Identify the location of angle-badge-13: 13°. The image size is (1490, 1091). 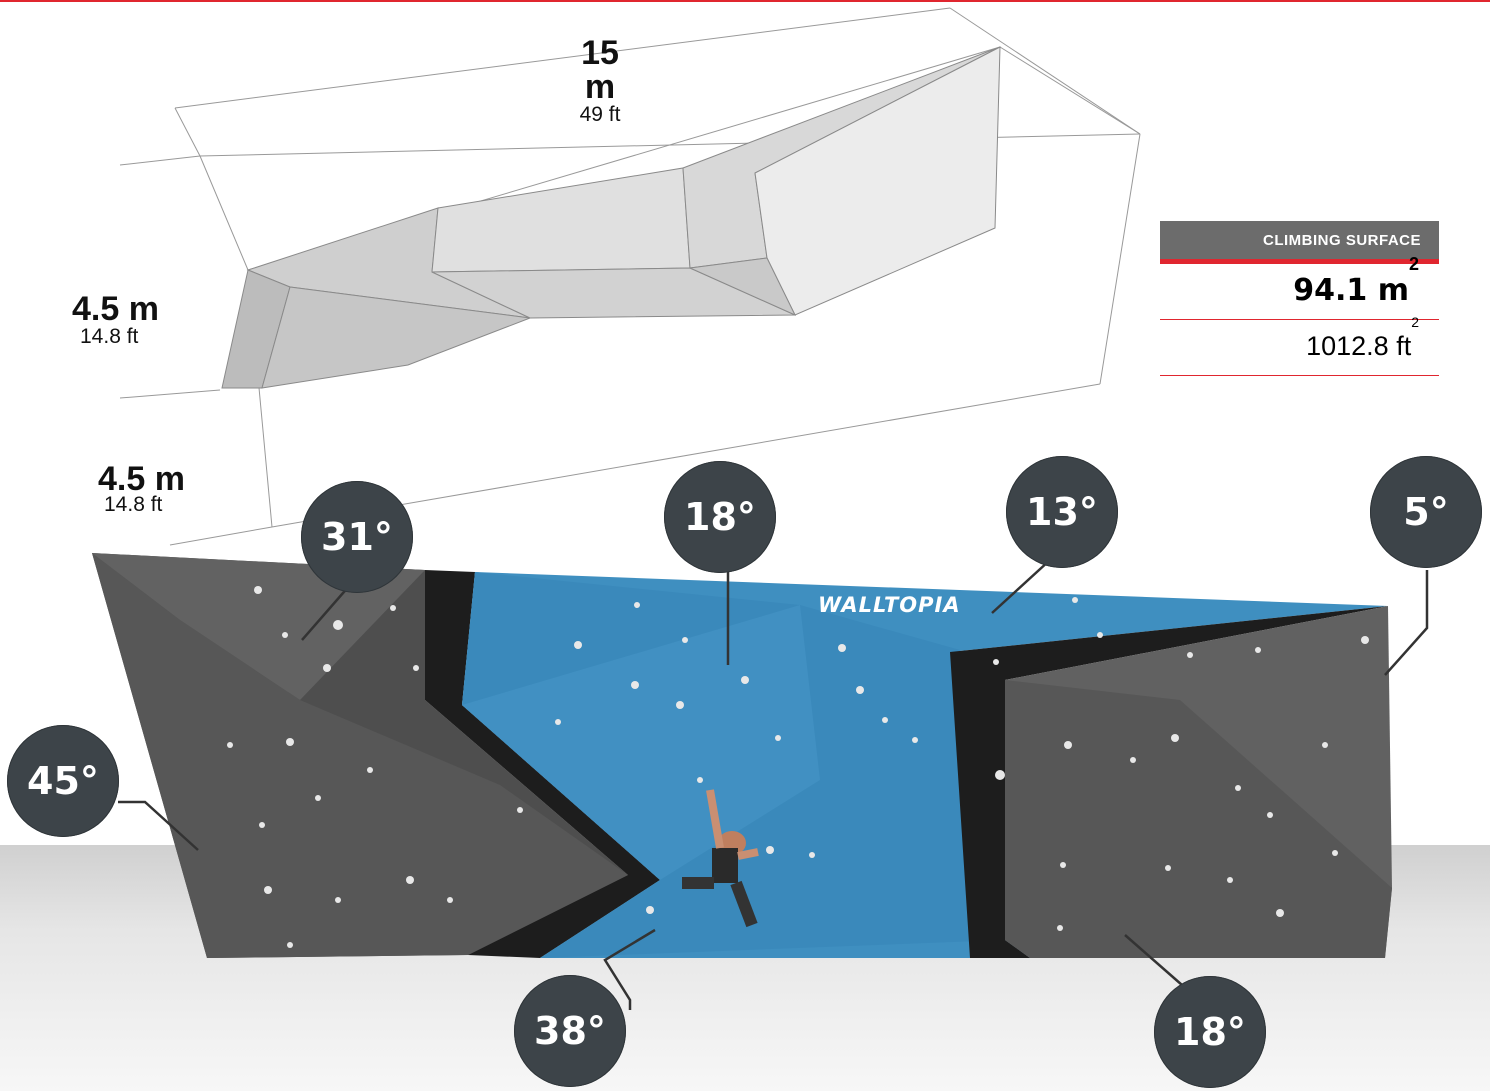
(1062, 512).